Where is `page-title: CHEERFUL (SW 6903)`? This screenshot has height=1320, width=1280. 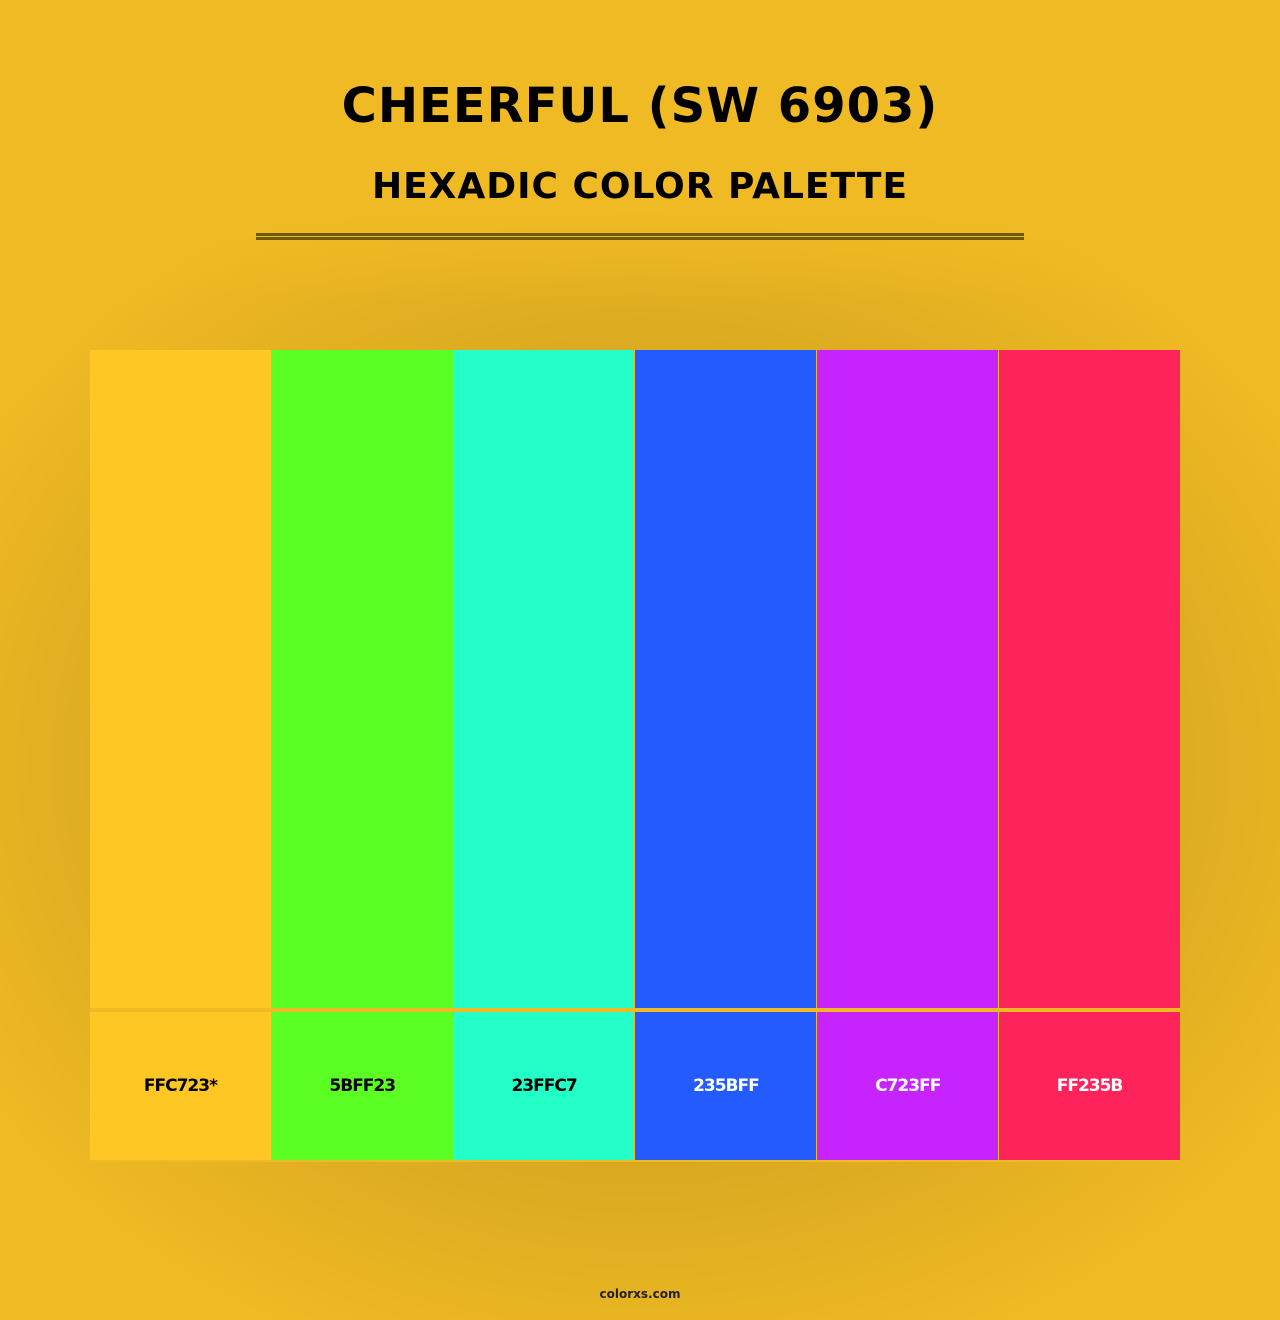 page-title: CHEERFUL (SW 6903) is located at coordinates (640, 106).